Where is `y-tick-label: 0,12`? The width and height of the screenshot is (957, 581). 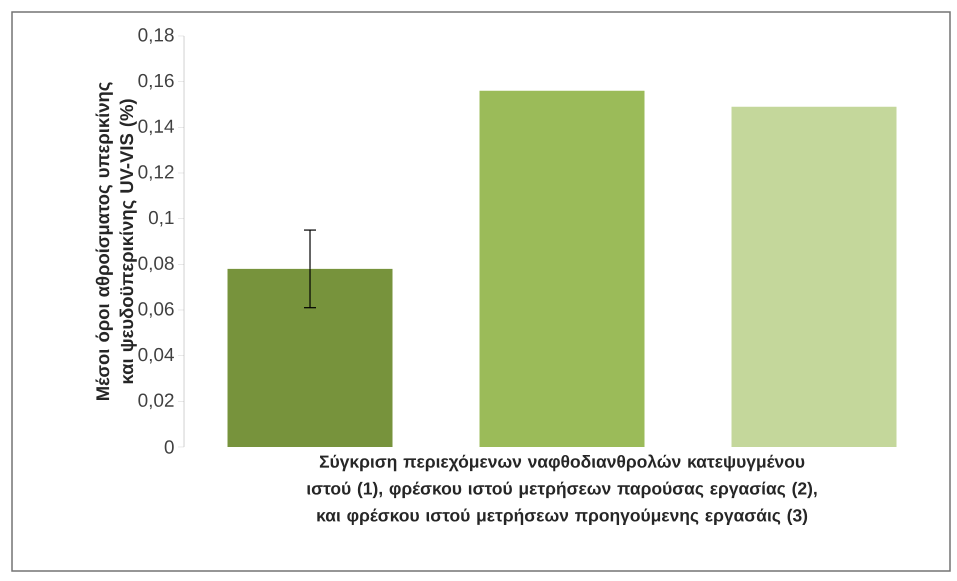 y-tick-label: 0,12 is located at coordinates (156, 173).